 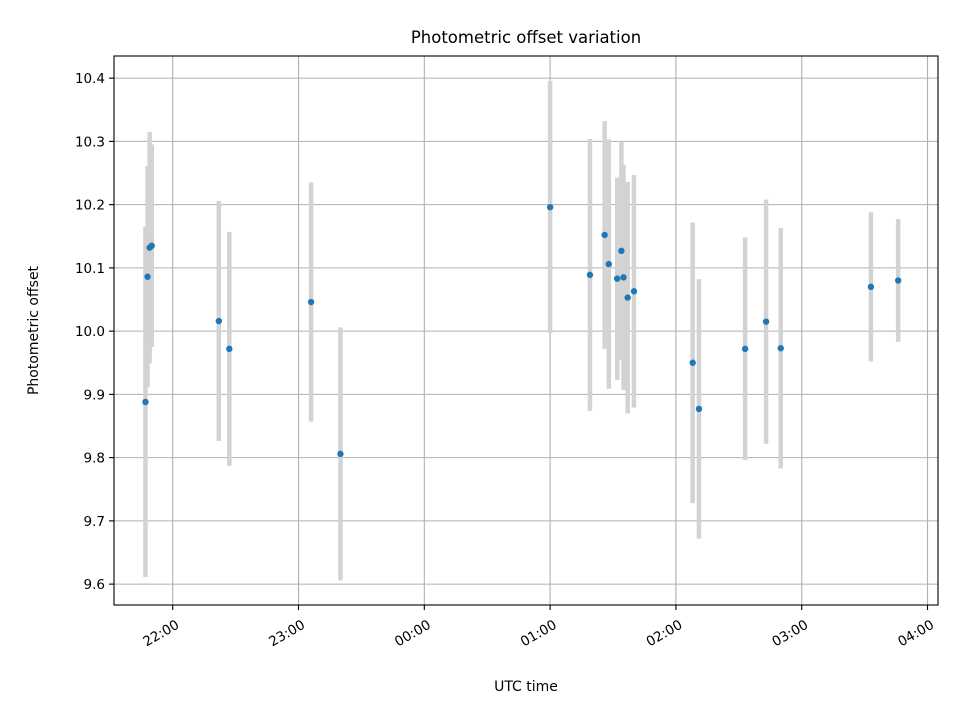 What do you see at coordinates (94, 585) in the screenshot?
I see `y-tick-label: 9.6` at bounding box center [94, 585].